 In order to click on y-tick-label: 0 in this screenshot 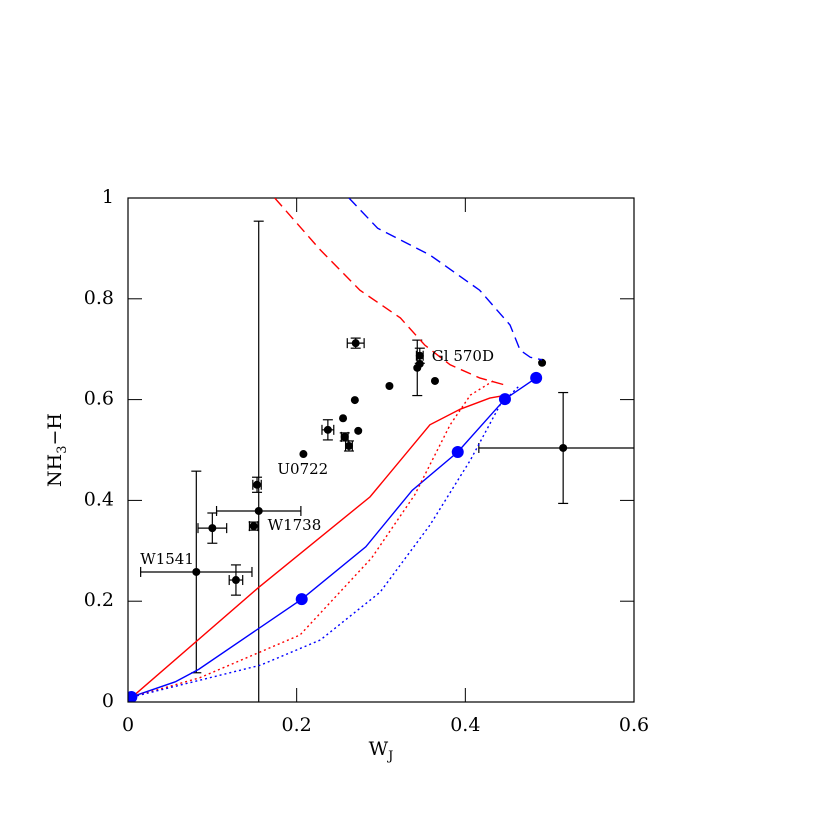, I will do `click(108, 701)`.